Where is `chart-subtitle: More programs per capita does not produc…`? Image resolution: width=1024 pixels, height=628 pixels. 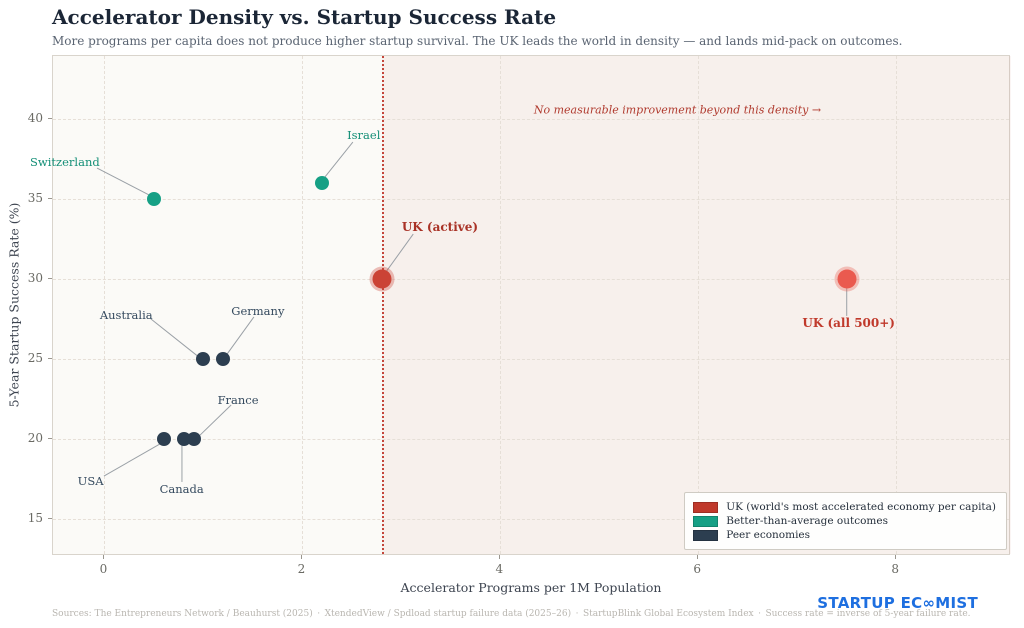 chart-subtitle: More programs per capita does not produc… is located at coordinates (477, 41).